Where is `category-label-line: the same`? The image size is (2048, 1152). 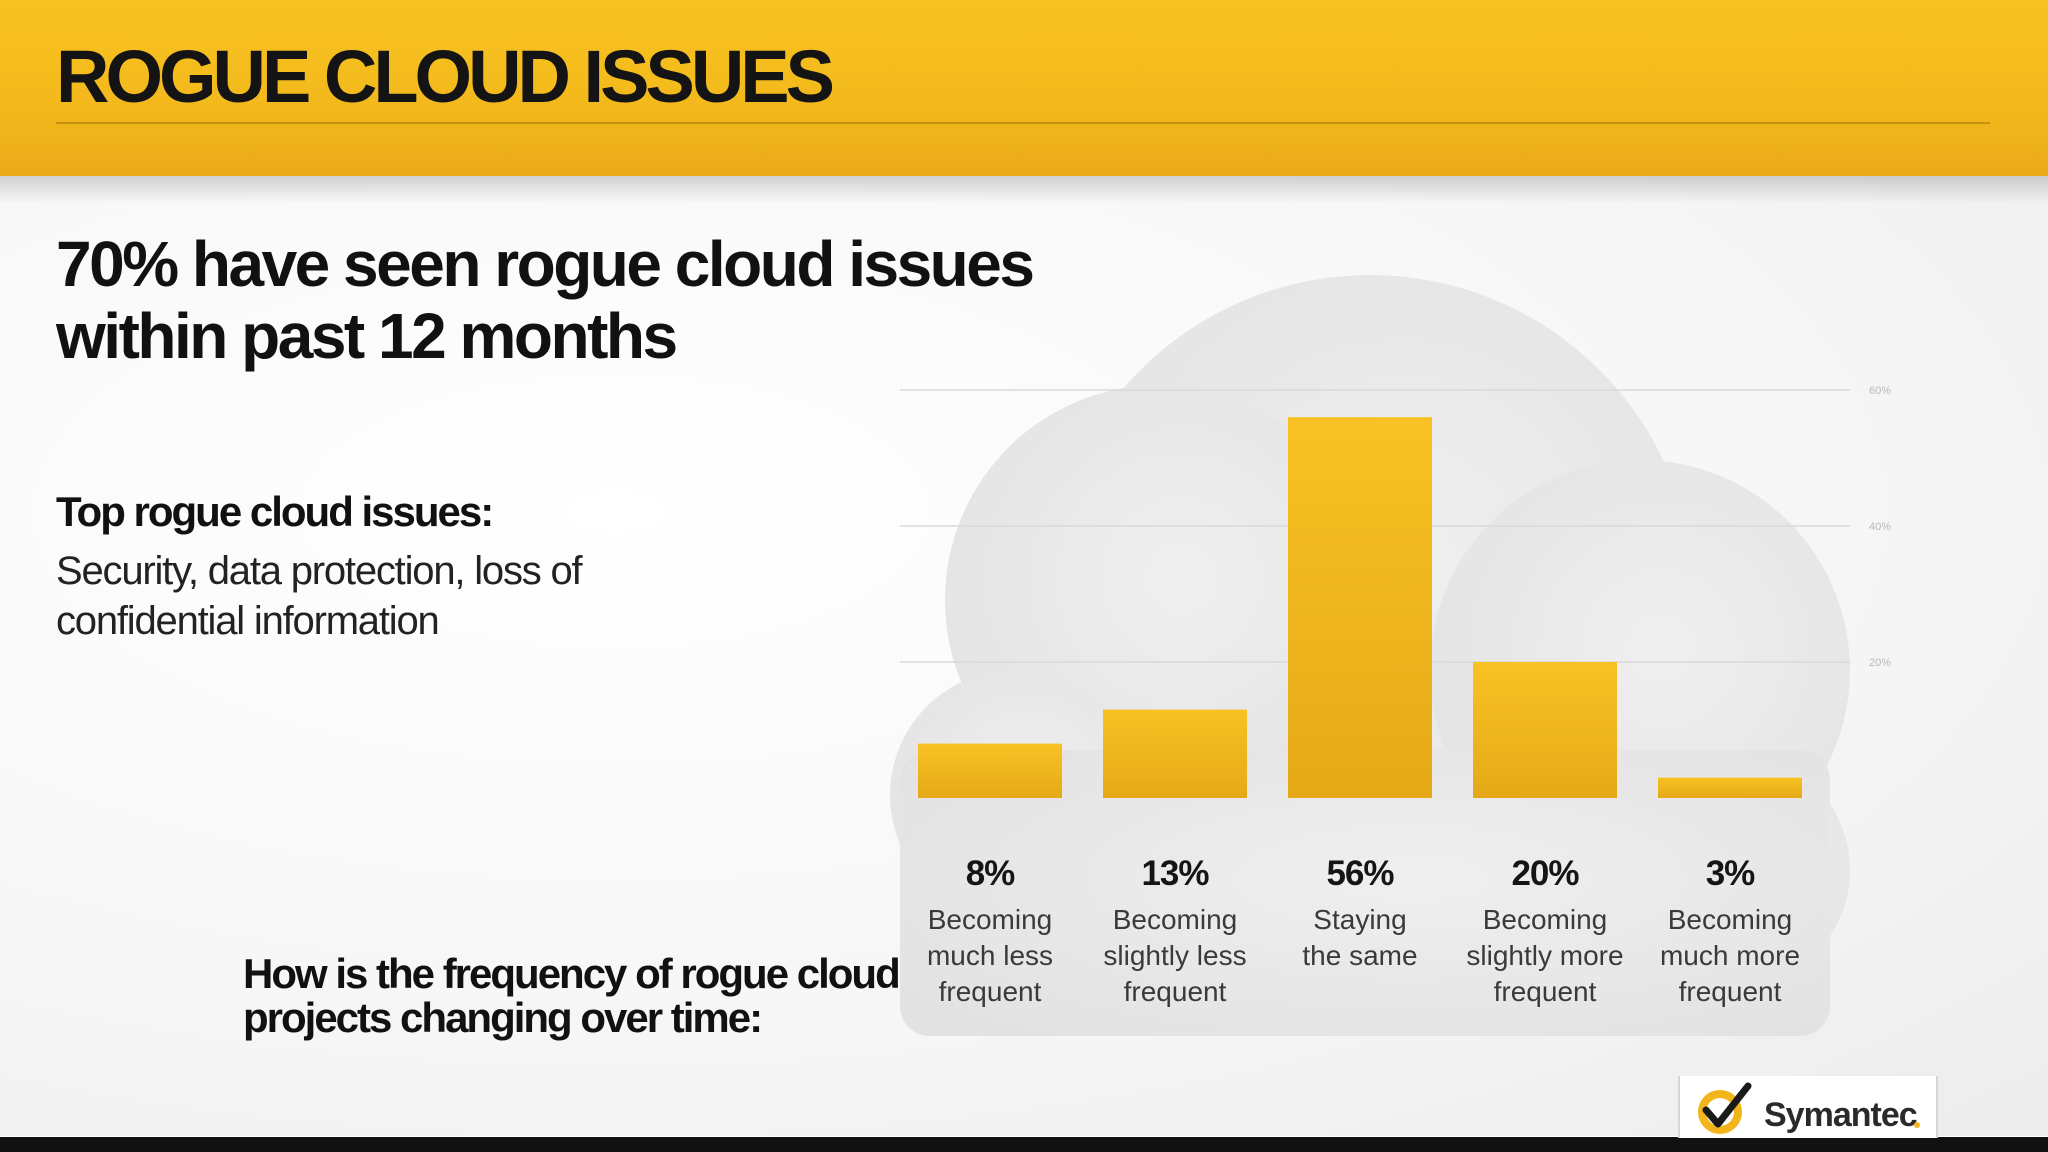
category-label-line: the same is located at coordinates (1360, 955).